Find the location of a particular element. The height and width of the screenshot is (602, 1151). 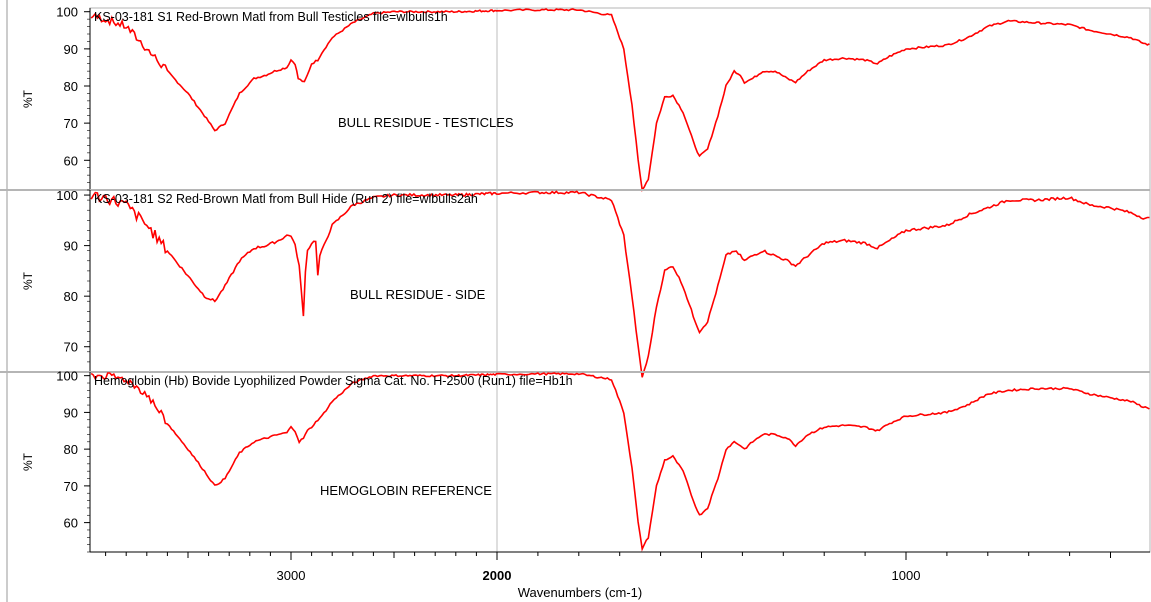

x-axis-label: Wavenumbers (cm-1) is located at coordinates (580, 592).